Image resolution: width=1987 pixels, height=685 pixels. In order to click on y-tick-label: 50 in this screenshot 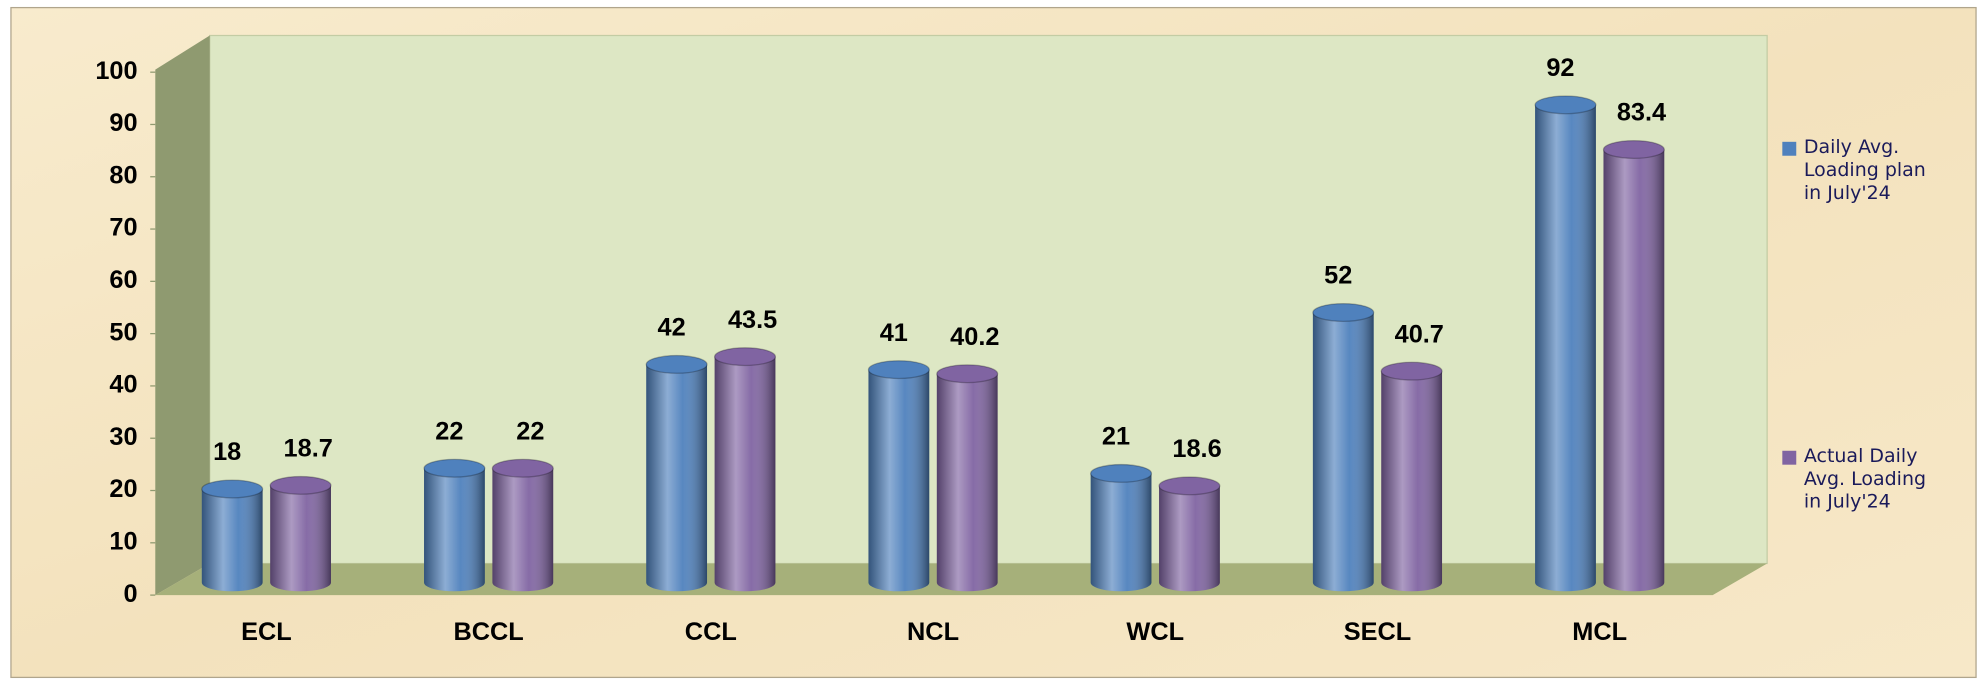, I will do `click(123, 332)`.